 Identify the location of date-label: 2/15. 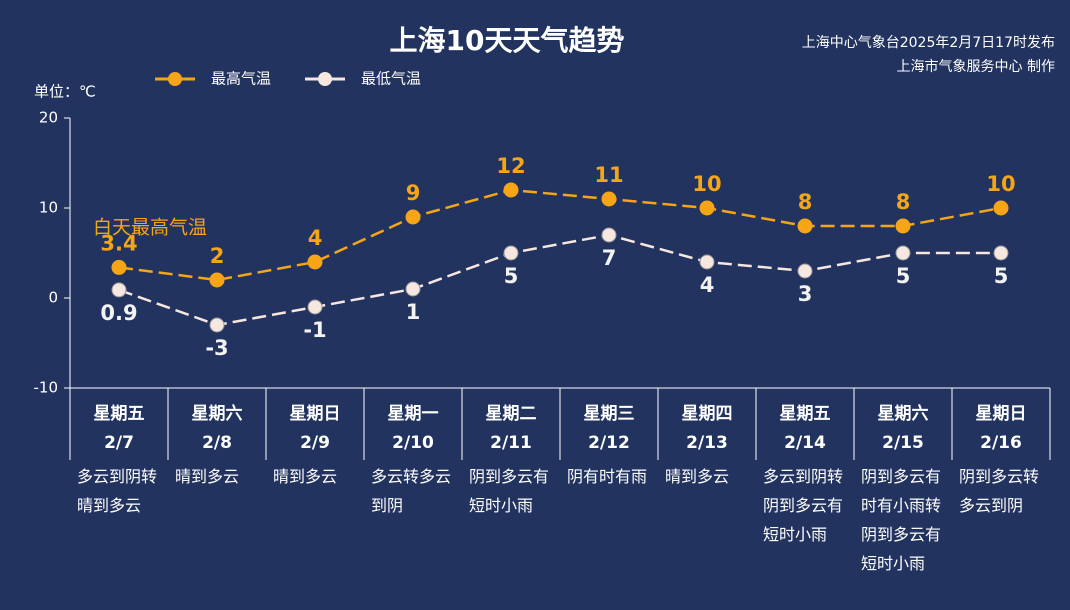
(903, 443).